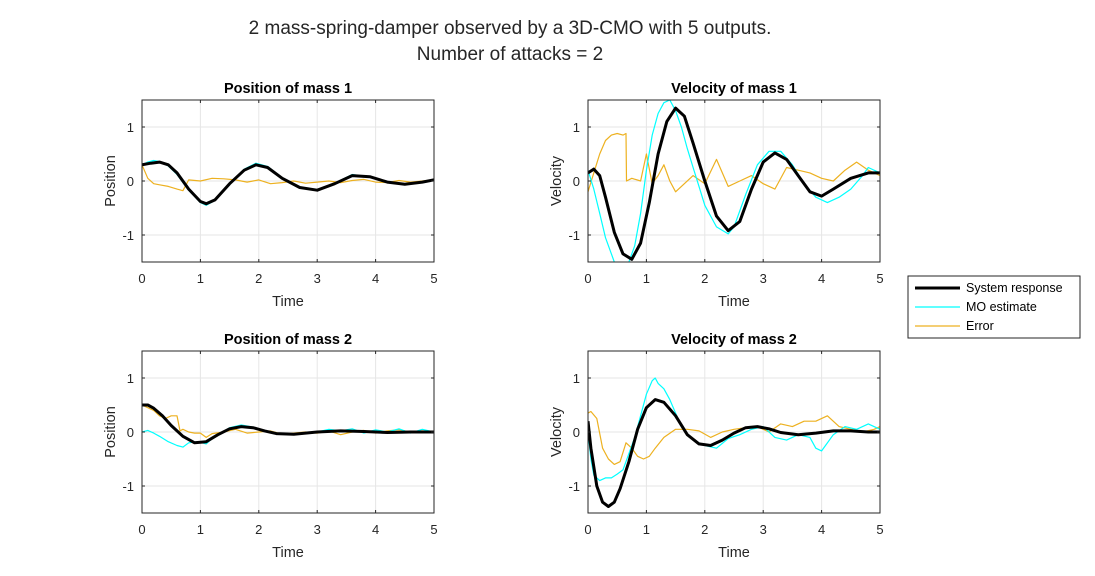  I want to click on subplot-velocity-mass-2: 0 1 2 3 4 5 -1 0 1 Velocity of mass 2 Time Velocity, so click(716, 446).